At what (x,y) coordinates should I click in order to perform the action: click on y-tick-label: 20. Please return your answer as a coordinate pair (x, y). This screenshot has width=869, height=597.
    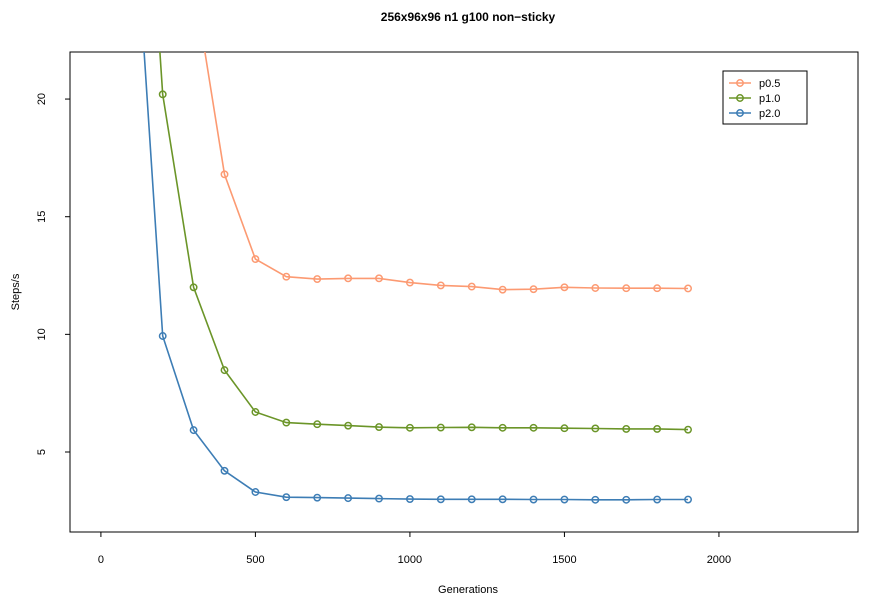
    Looking at the image, I should click on (42, 99).